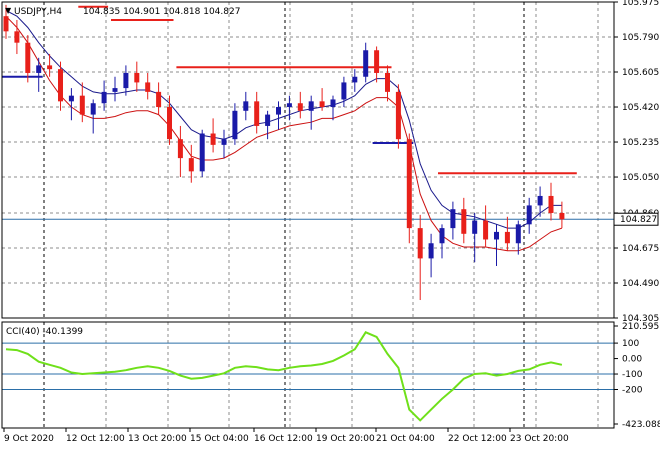  I want to click on symbol-icon: ▼, so click(8, 10).